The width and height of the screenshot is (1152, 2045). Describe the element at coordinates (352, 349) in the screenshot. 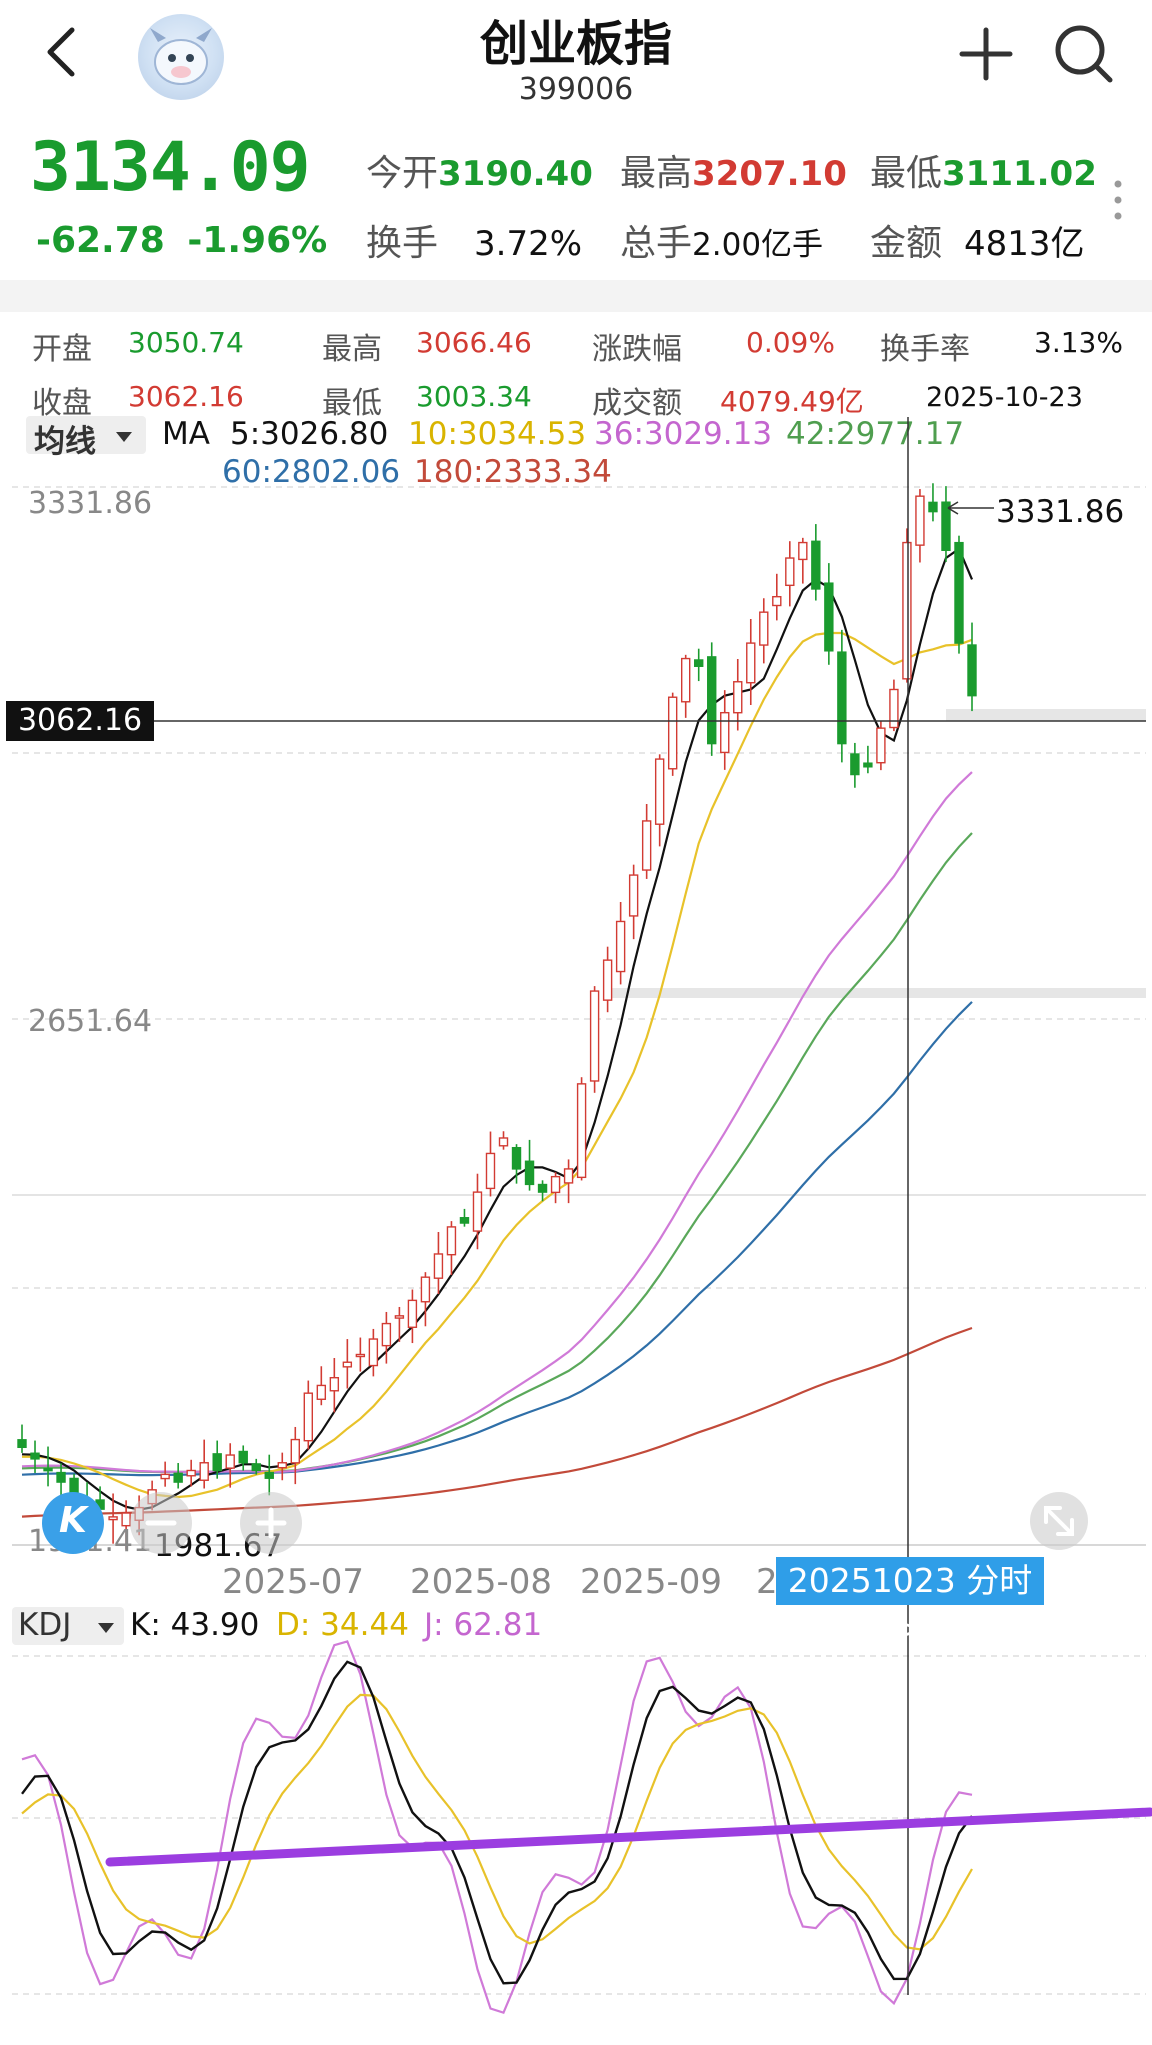

I see `day-high-label: 最高` at that location.